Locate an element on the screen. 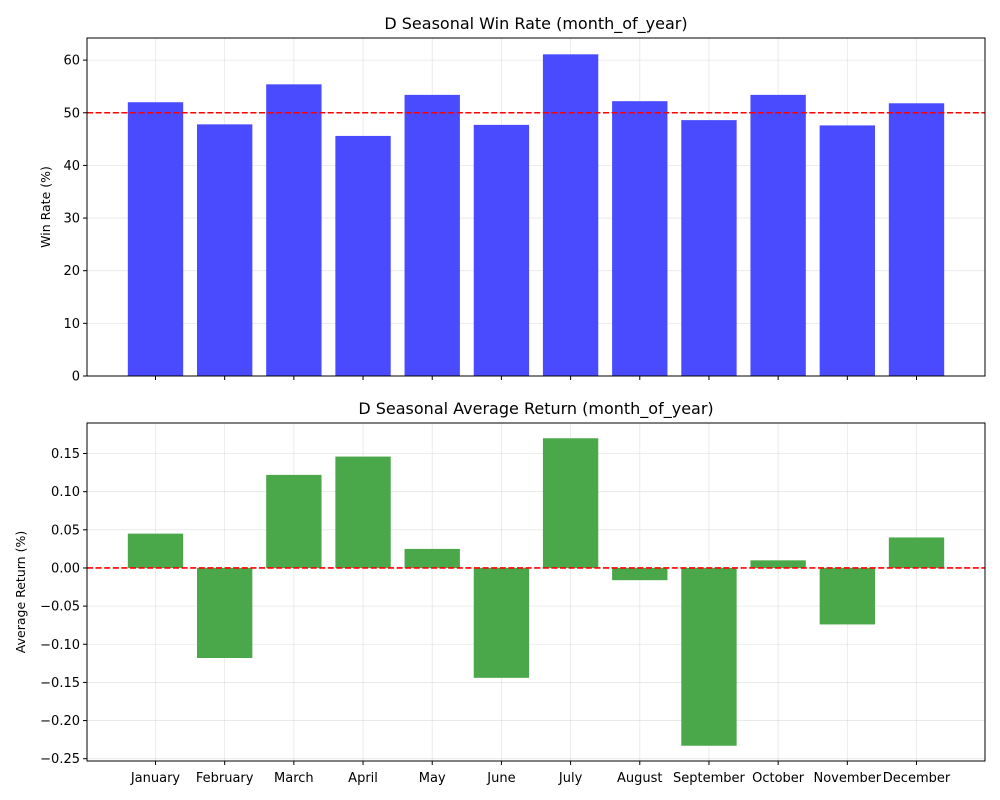 The image size is (1000, 800). average-return-x-tick-label-april: April is located at coordinates (363, 778).